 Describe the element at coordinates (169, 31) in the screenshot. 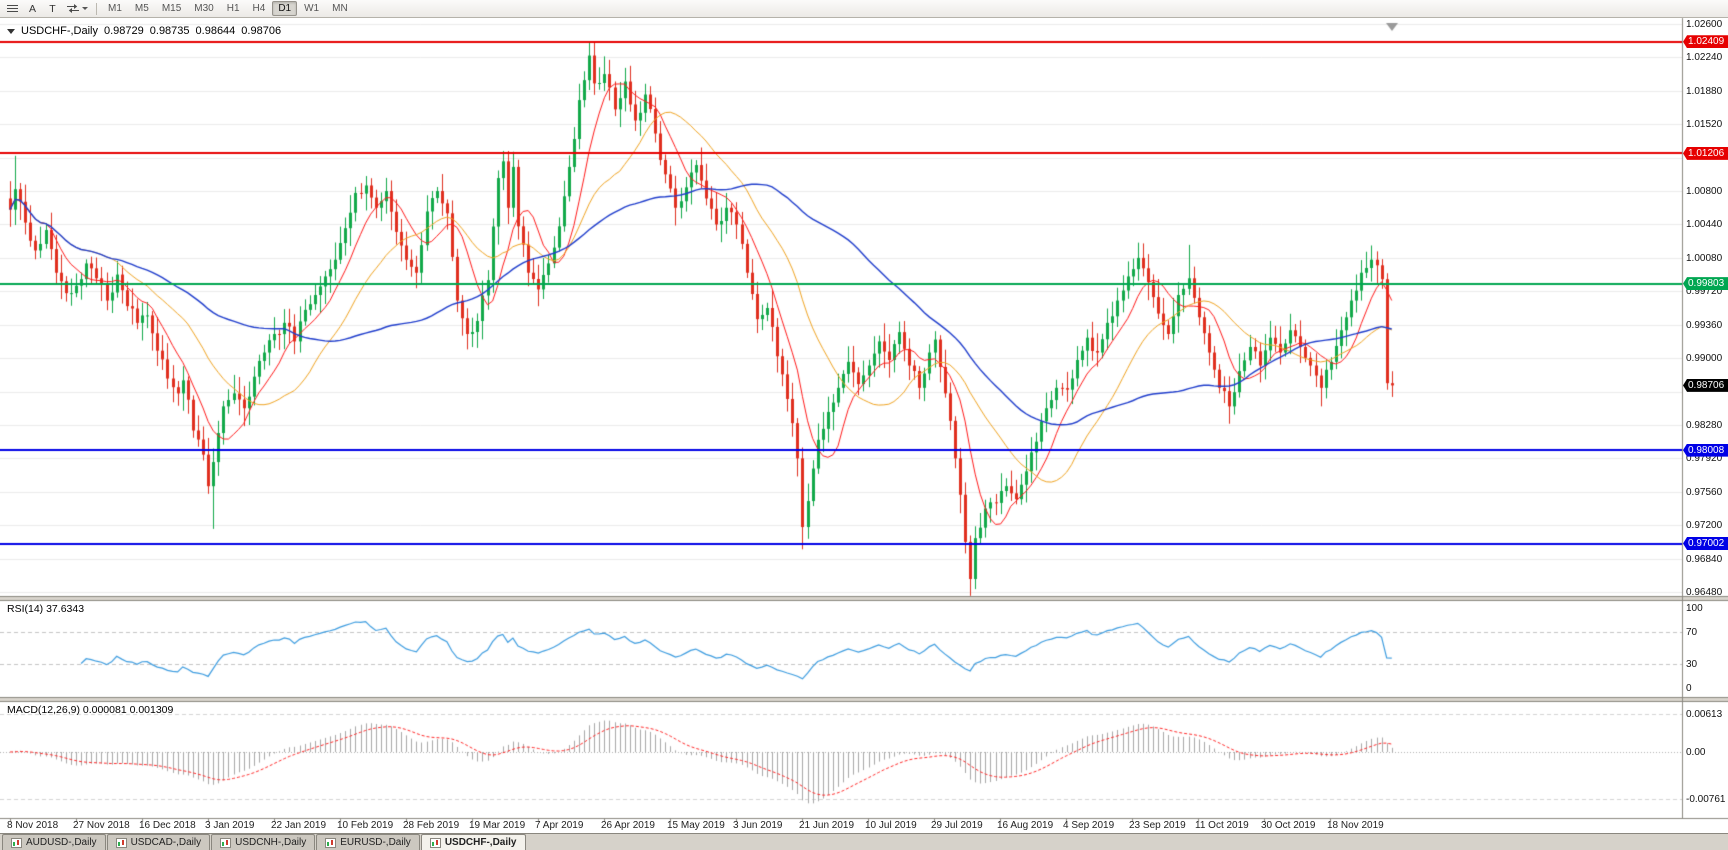

I see `ohlc-high: 0.98735` at that location.